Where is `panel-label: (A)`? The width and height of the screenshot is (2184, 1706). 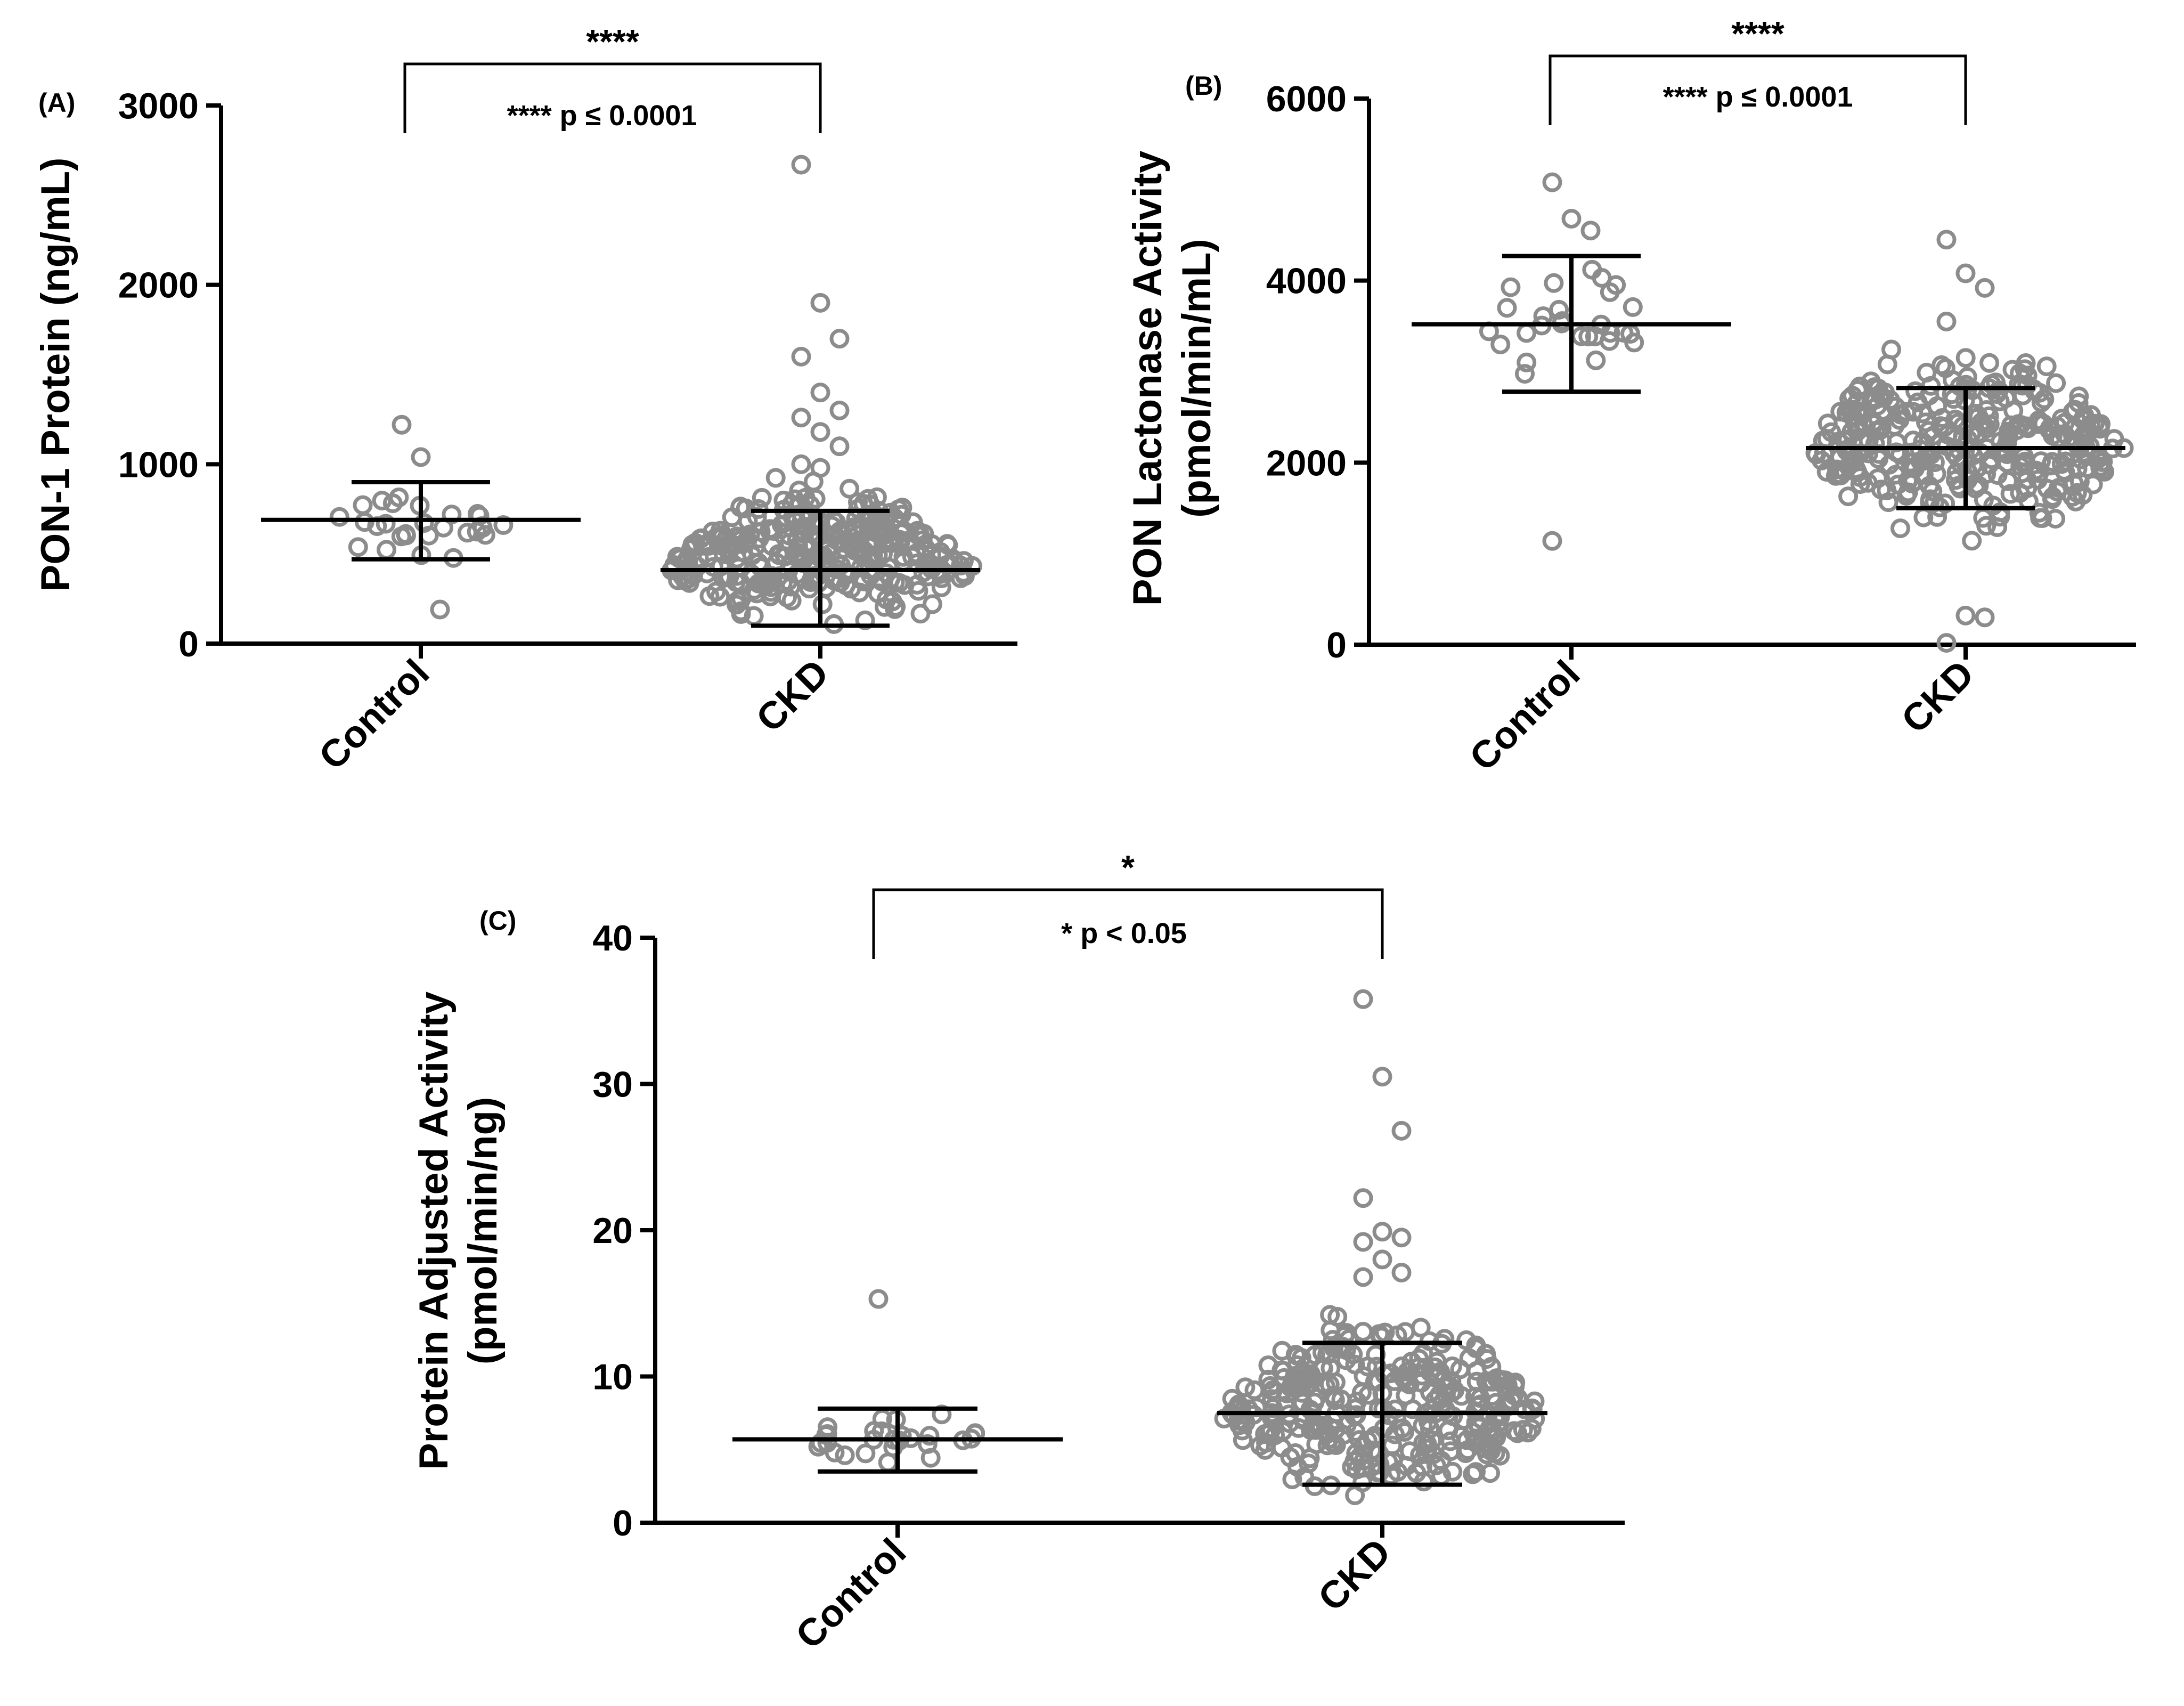 panel-label: (A) is located at coordinates (56, 103).